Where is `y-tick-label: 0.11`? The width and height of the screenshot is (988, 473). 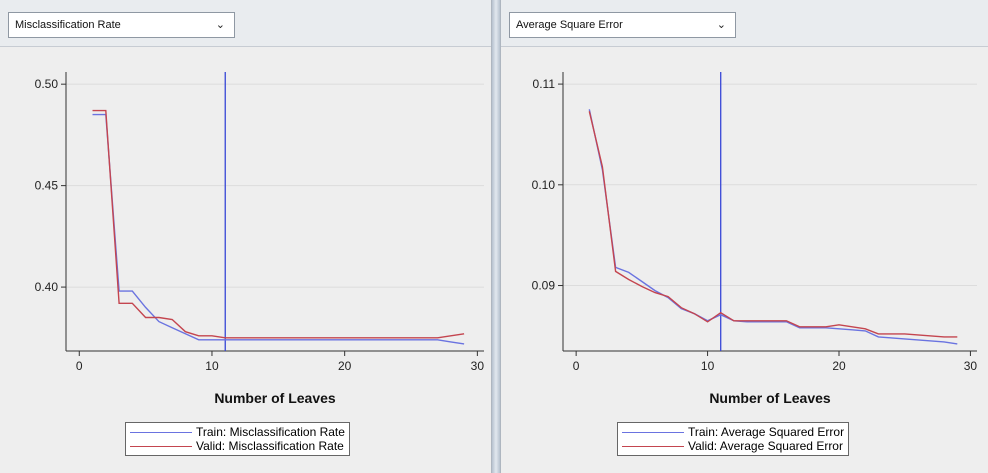 y-tick-label: 0.11 is located at coordinates (544, 84).